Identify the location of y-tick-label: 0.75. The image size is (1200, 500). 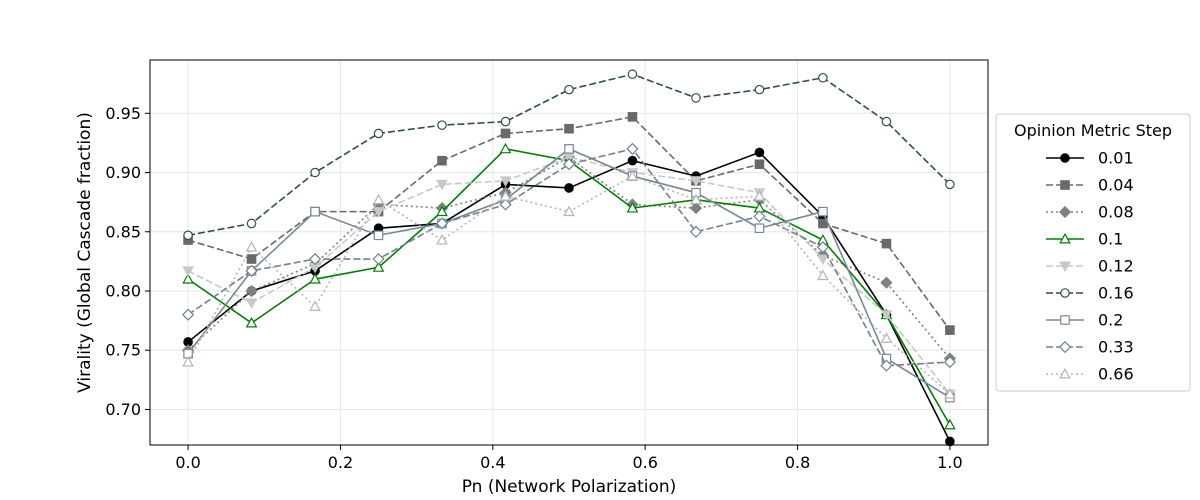
(123, 350).